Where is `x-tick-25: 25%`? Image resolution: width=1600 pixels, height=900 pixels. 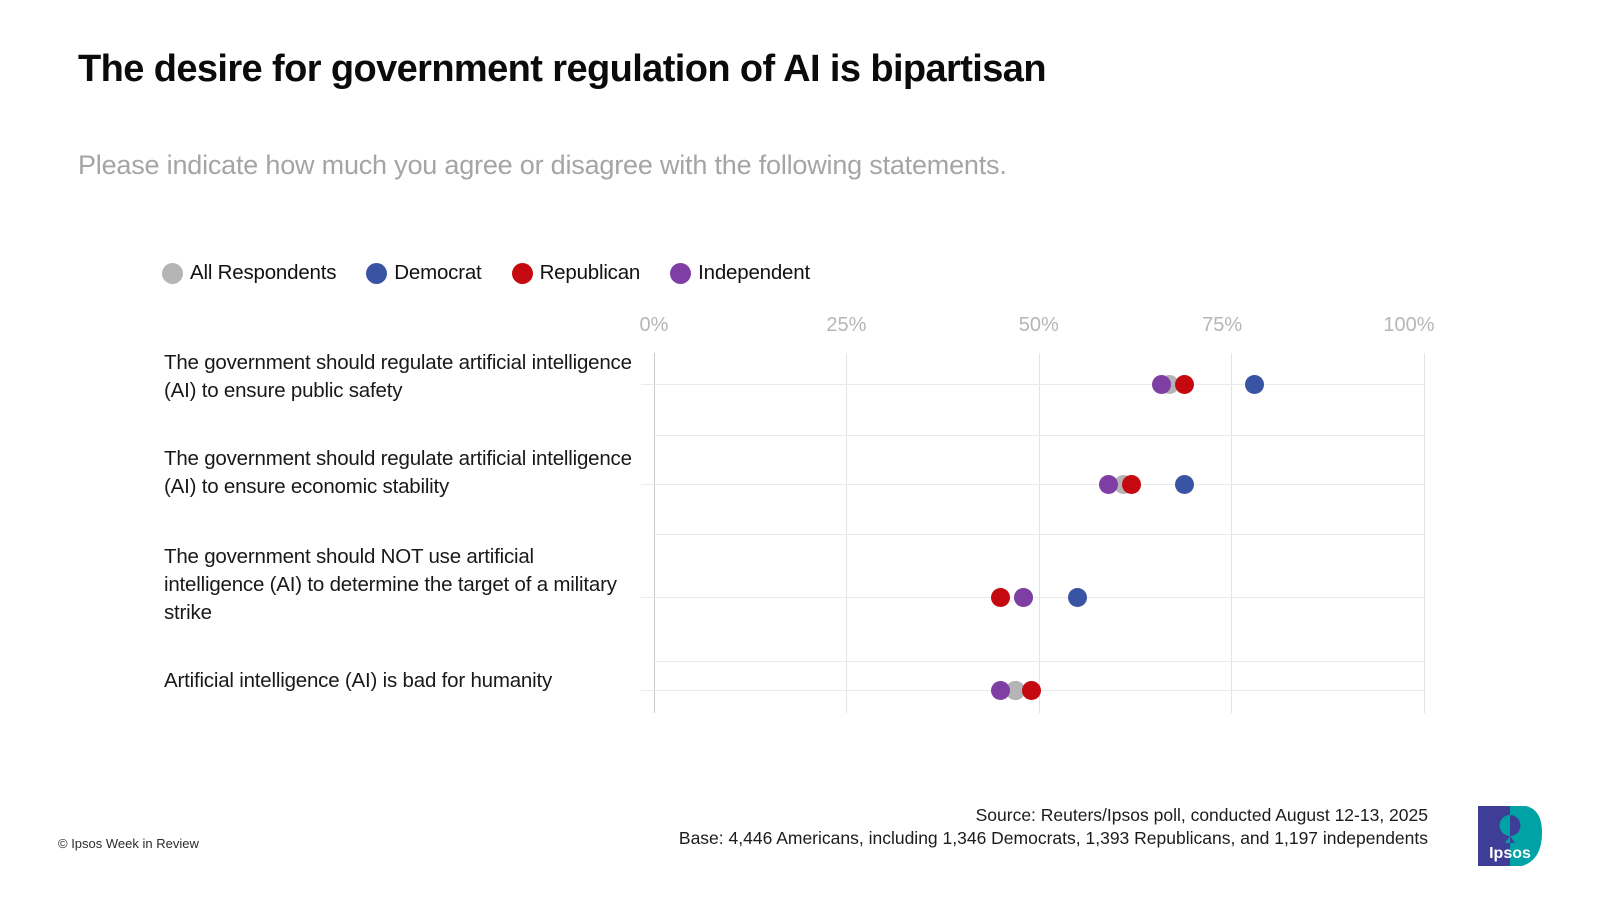
x-tick-25: 25% is located at coordinates (846, 325).